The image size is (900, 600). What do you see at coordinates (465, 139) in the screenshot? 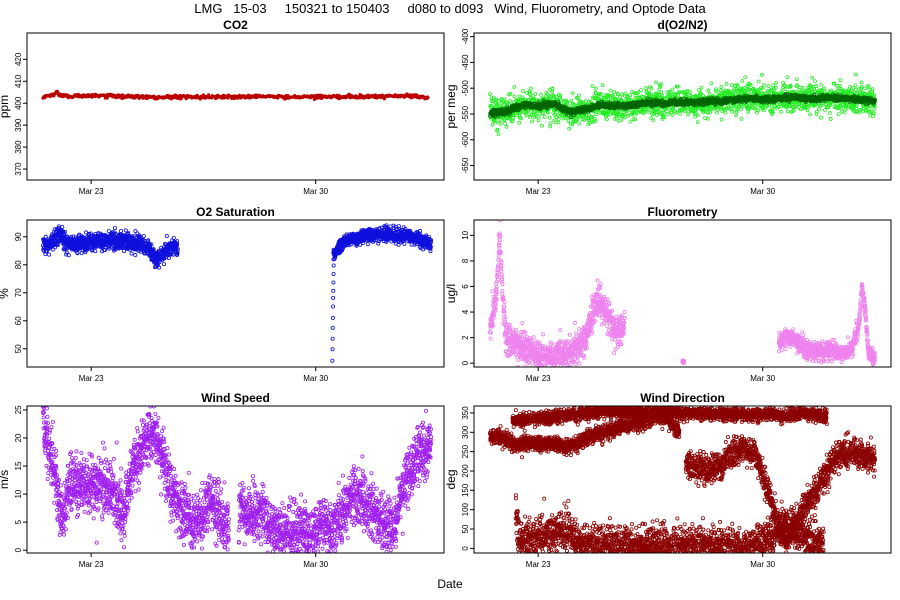
I see `y-tick-label: -600` at bounding box center [465, 139].